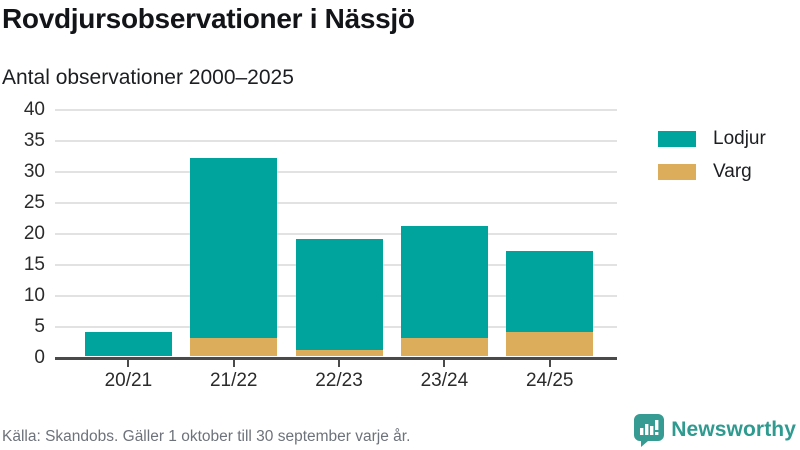 This screenshot has width=800, height=450. I want to click on legend-swatch-lodjur, so click(677, 139).